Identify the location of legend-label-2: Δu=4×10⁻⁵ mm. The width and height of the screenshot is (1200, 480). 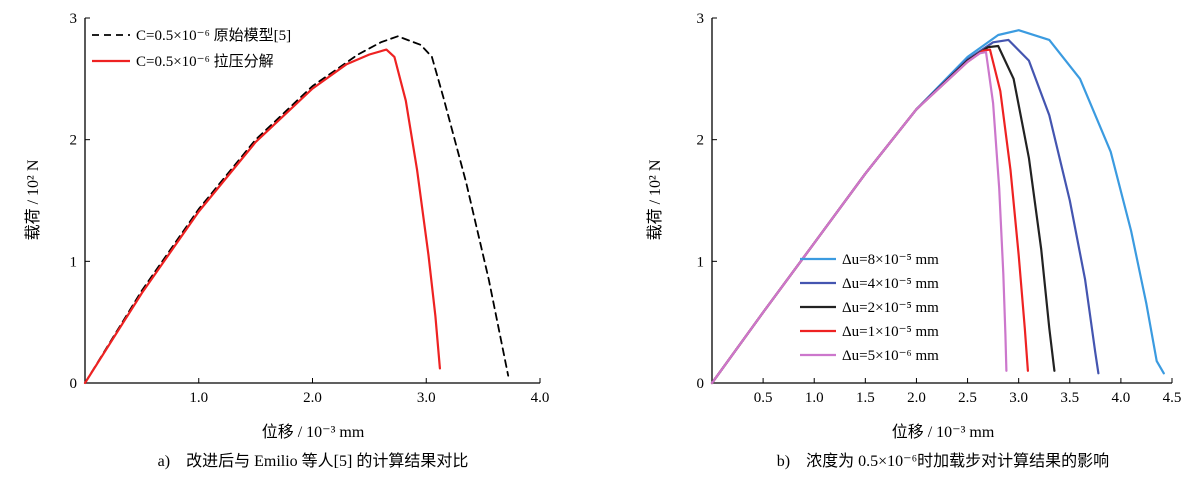
(890, 284).